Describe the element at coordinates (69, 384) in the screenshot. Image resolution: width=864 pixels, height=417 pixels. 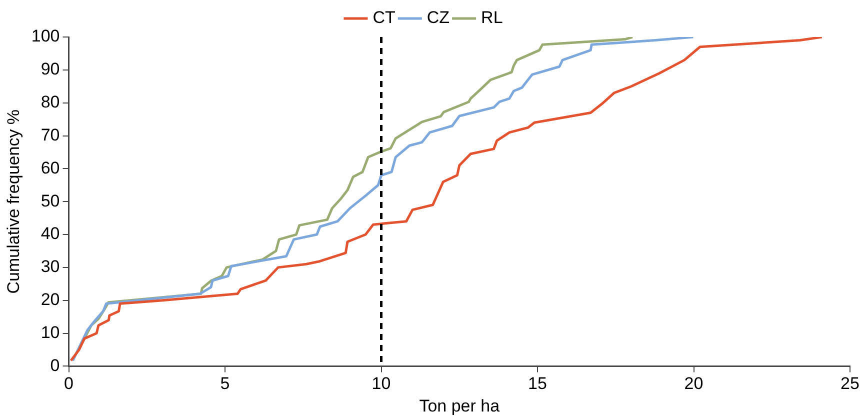
I see `x-tick-label: 0` at that location.